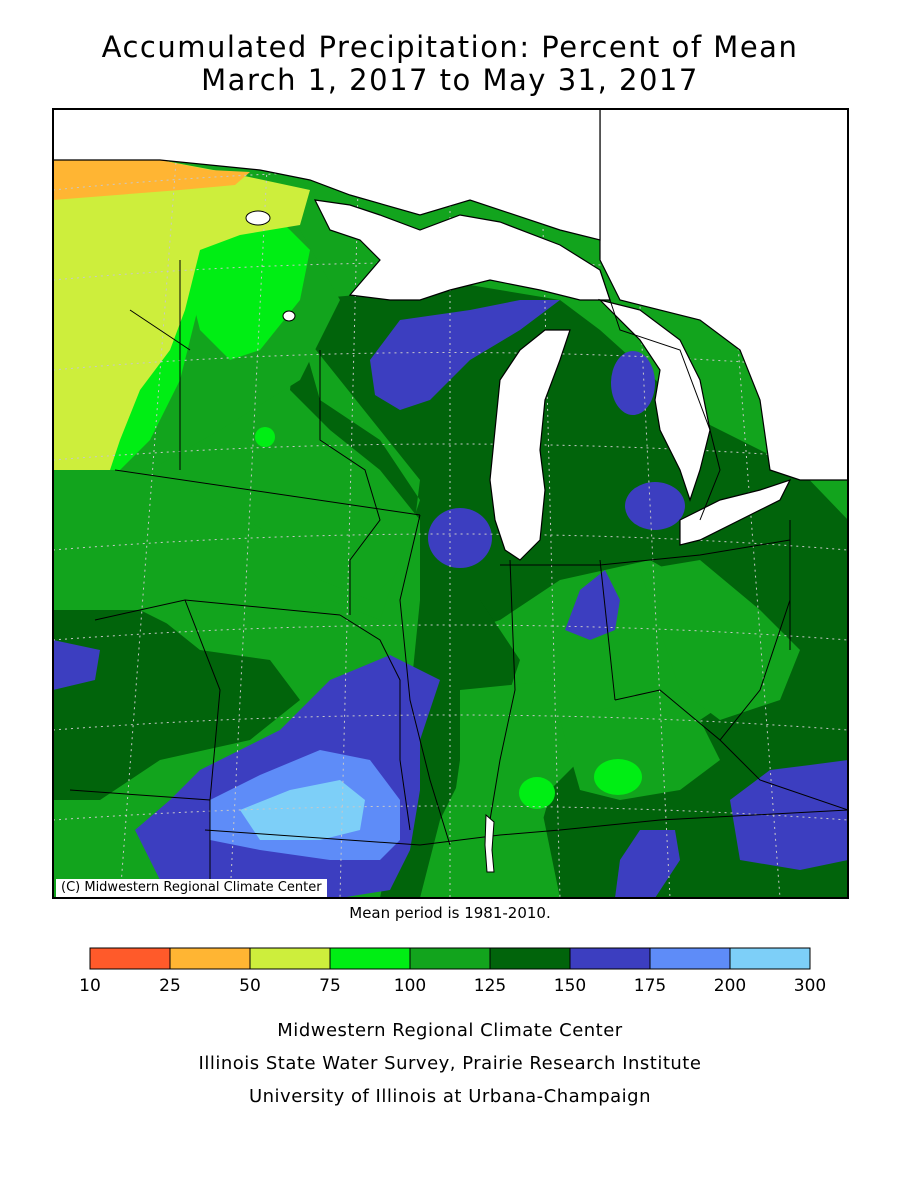 The image size is (900, 1200). I want to click on legend-tick-label: 125, so click(490, 986).